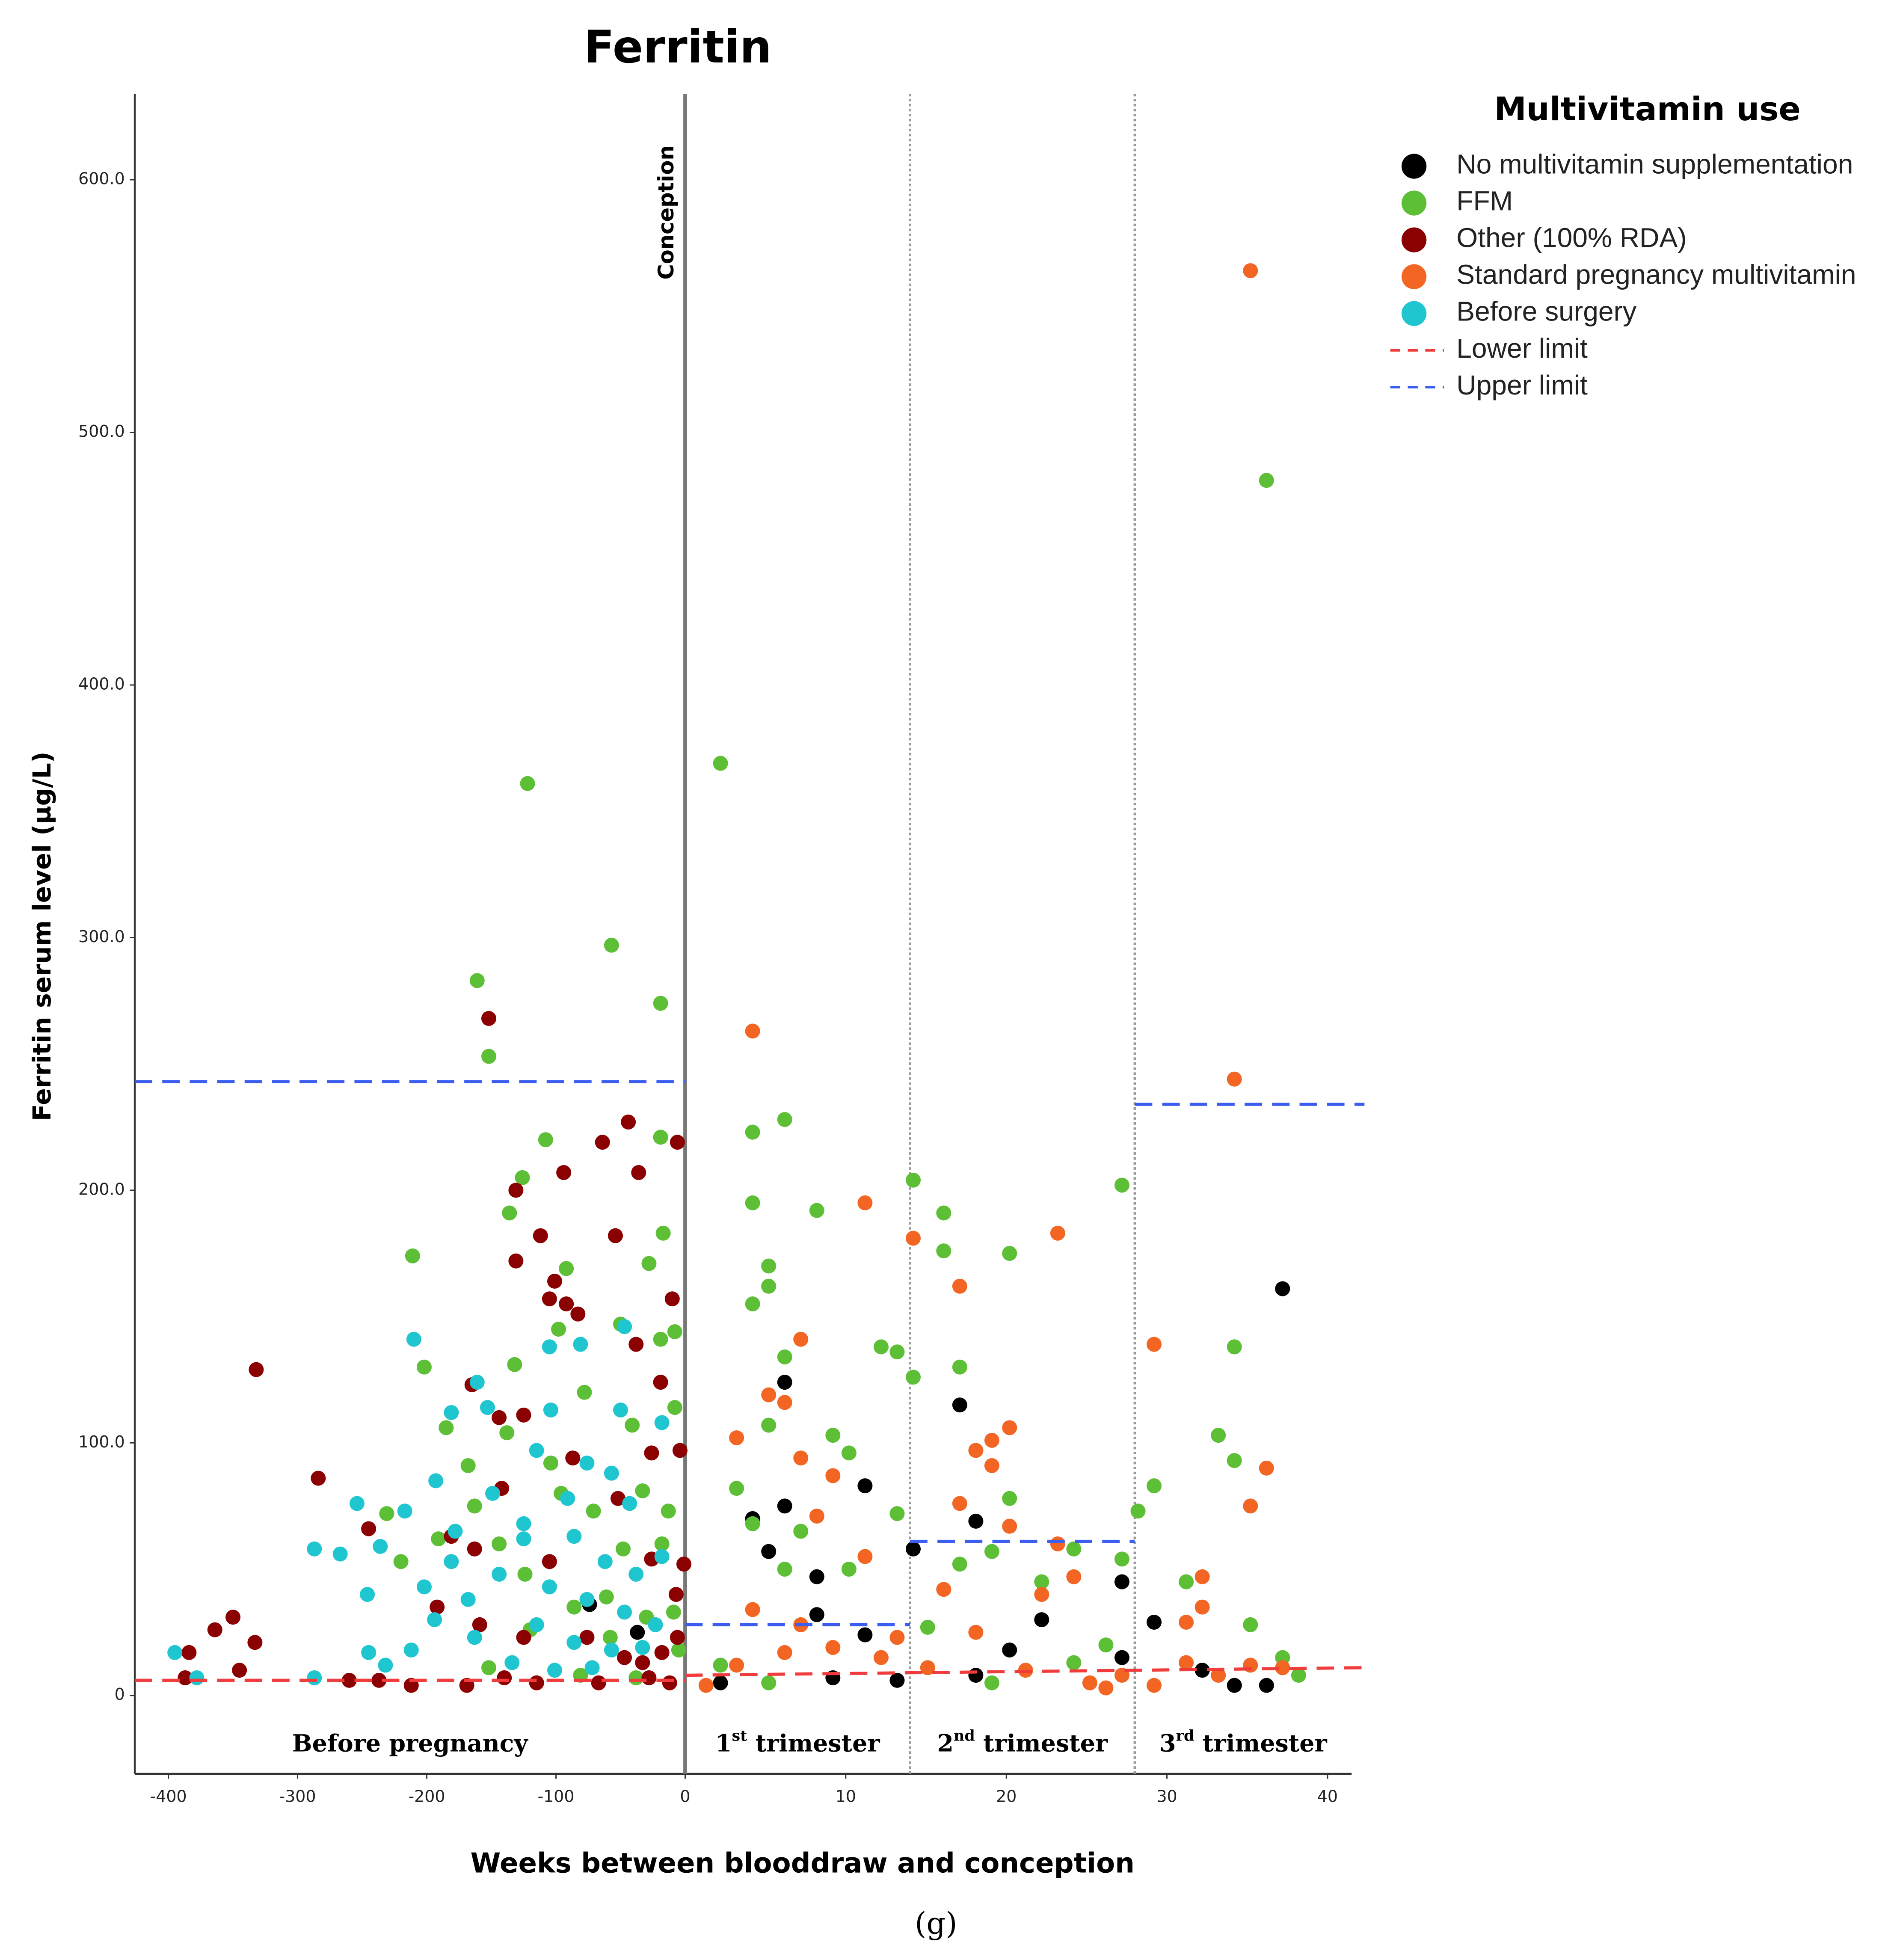 This screenshot has height=1960, width=1897. I want to click on y-axis-title: Ferritin serum level (µg/L), so click(41, 936).